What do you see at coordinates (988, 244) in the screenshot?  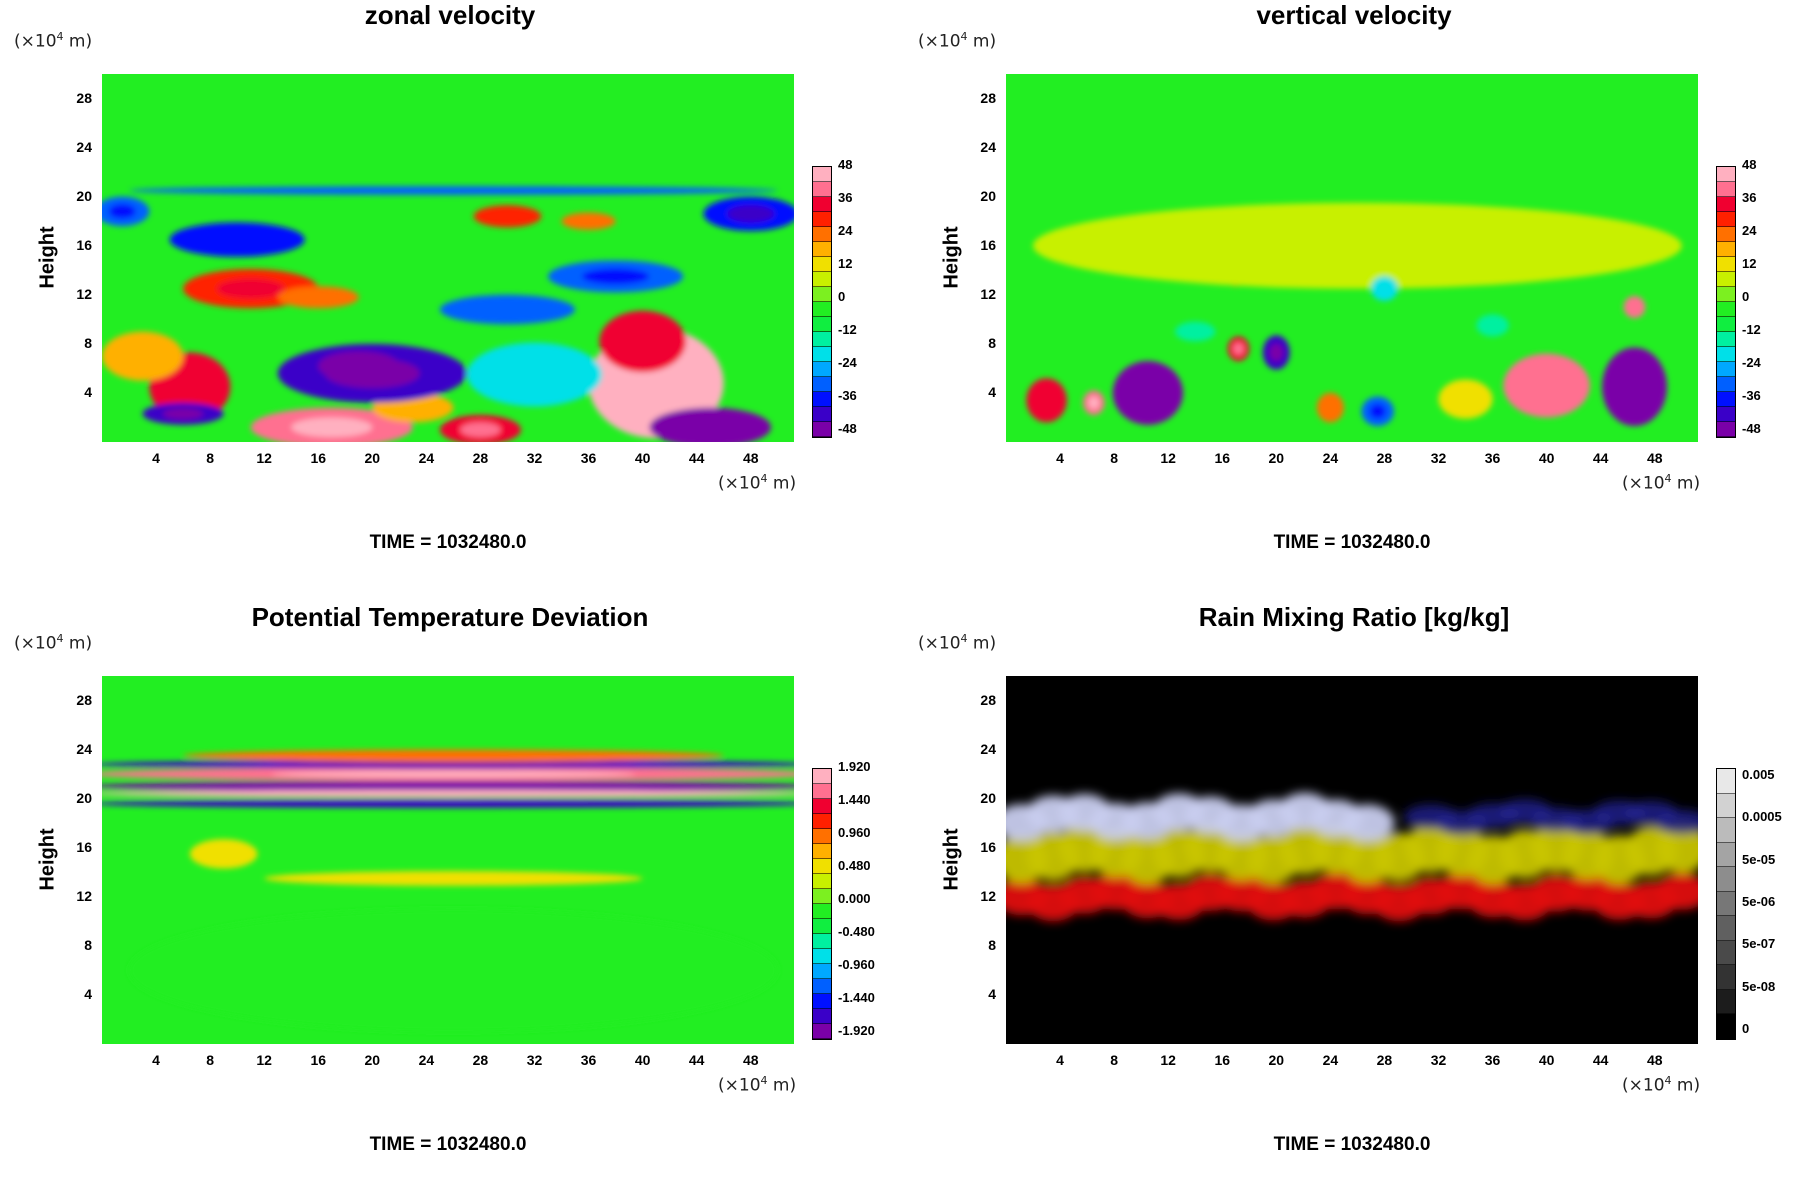 I see `y-tick-label: 16` at bounding box center [988, 244].